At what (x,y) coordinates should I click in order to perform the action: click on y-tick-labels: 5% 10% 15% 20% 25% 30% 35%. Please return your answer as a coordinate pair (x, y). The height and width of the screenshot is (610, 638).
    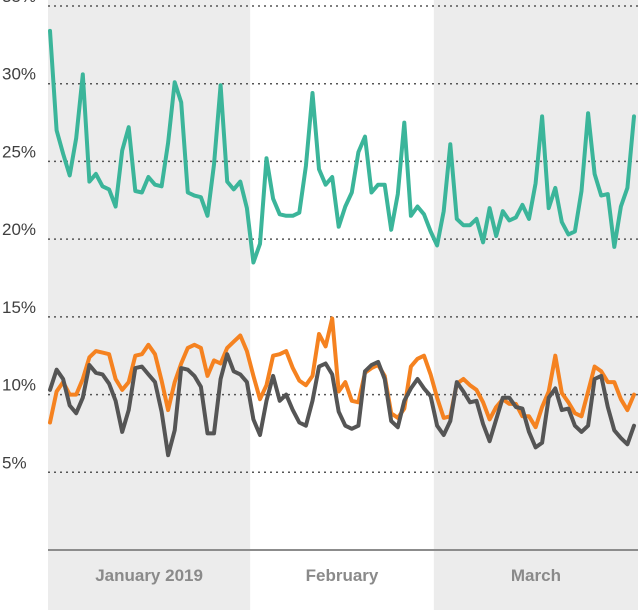
    Looking at the image, I should click on (19, 236).